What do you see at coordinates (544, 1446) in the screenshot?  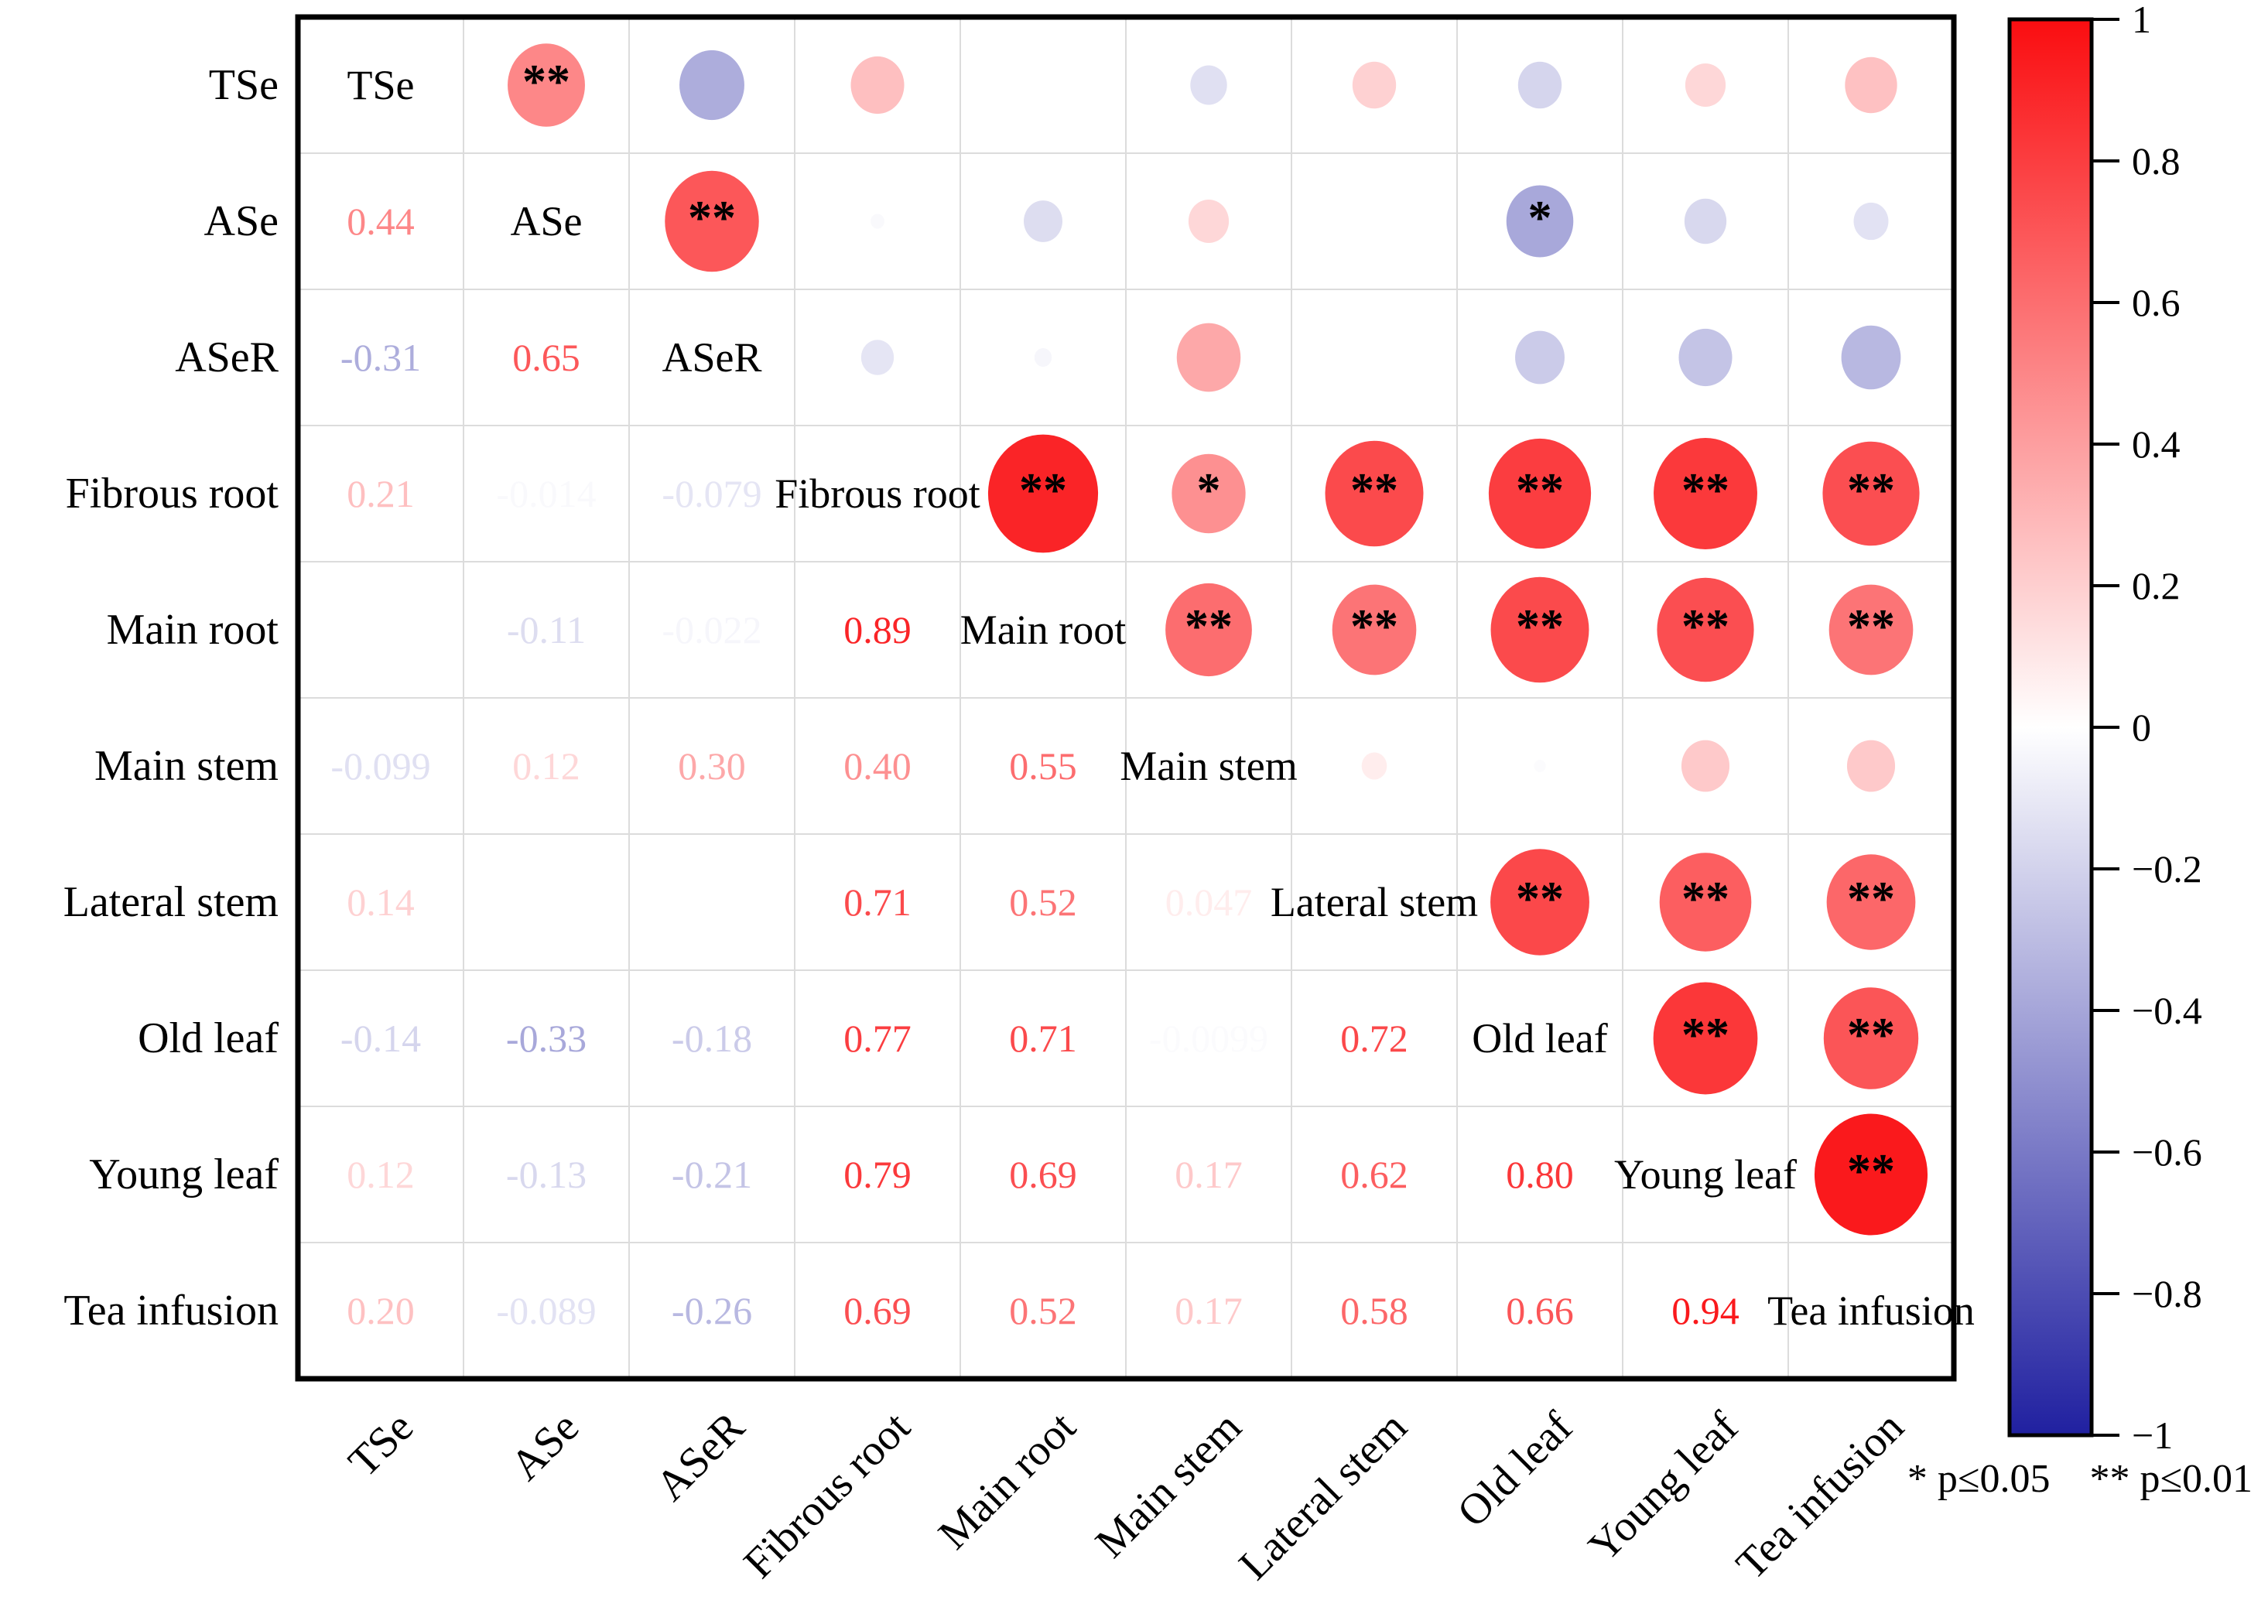 I see `column-label: ASe` at bounding box center [544, 1446].